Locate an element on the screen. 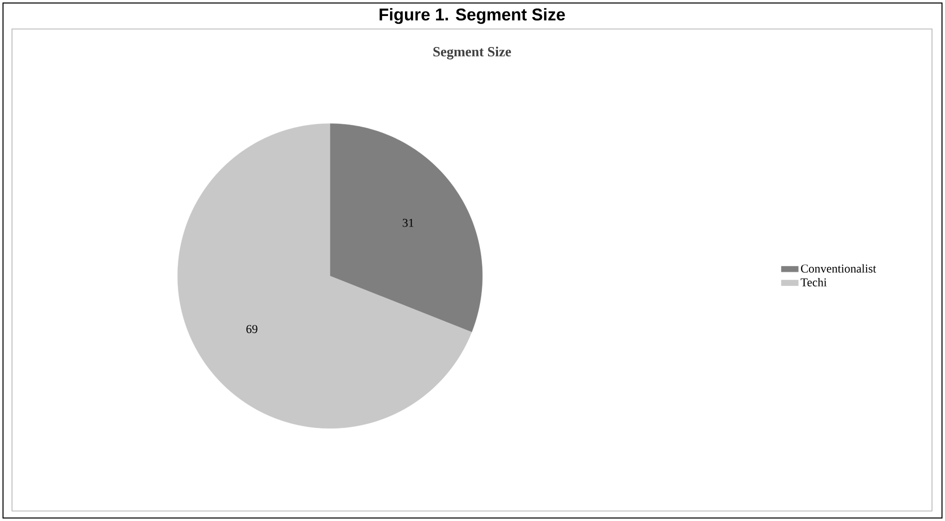 This screenshot has height=521, width=945. legend-label: Techi is located at coordinates (813, 282).